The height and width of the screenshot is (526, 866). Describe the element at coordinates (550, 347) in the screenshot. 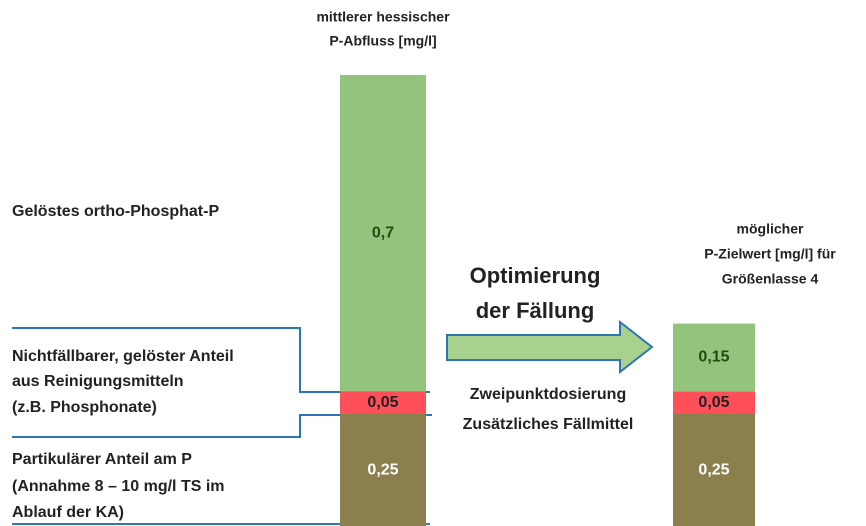

I see `arrow` at that location.